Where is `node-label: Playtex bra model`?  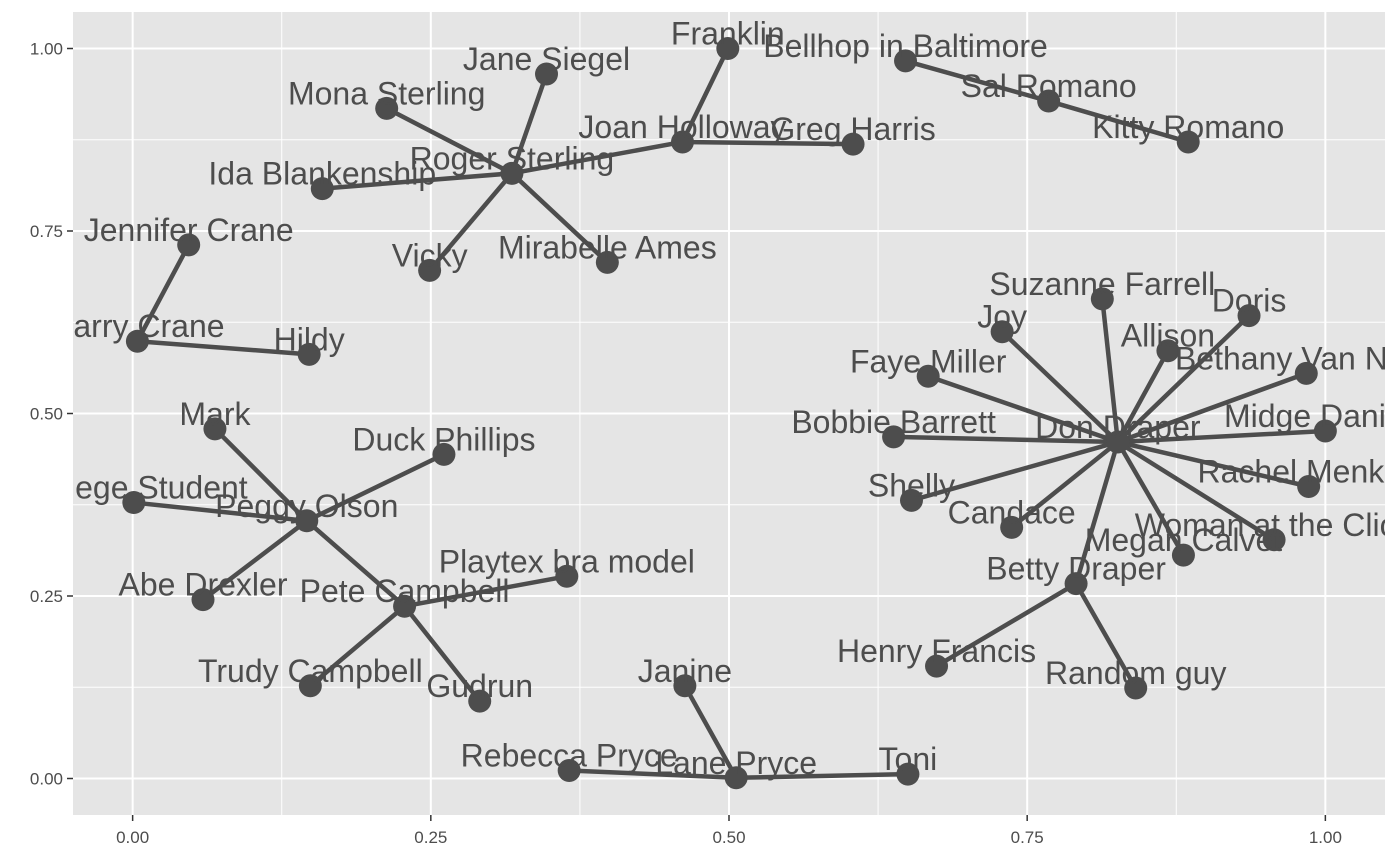 node-label: Playtex bra model is located at coordinates (567, 561).